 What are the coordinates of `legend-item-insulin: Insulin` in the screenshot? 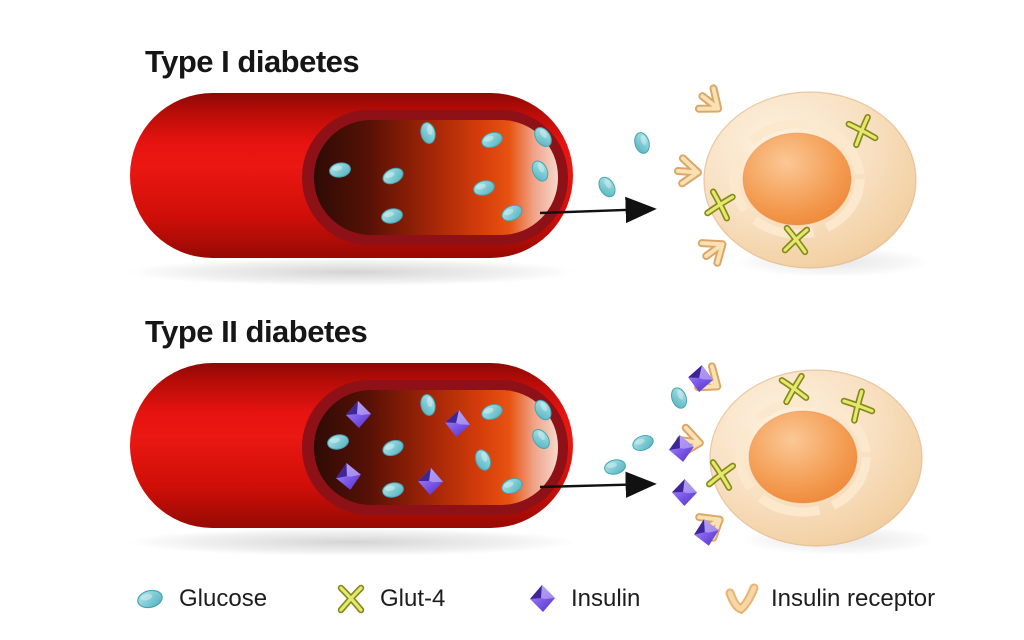 It's located at (581, 599).